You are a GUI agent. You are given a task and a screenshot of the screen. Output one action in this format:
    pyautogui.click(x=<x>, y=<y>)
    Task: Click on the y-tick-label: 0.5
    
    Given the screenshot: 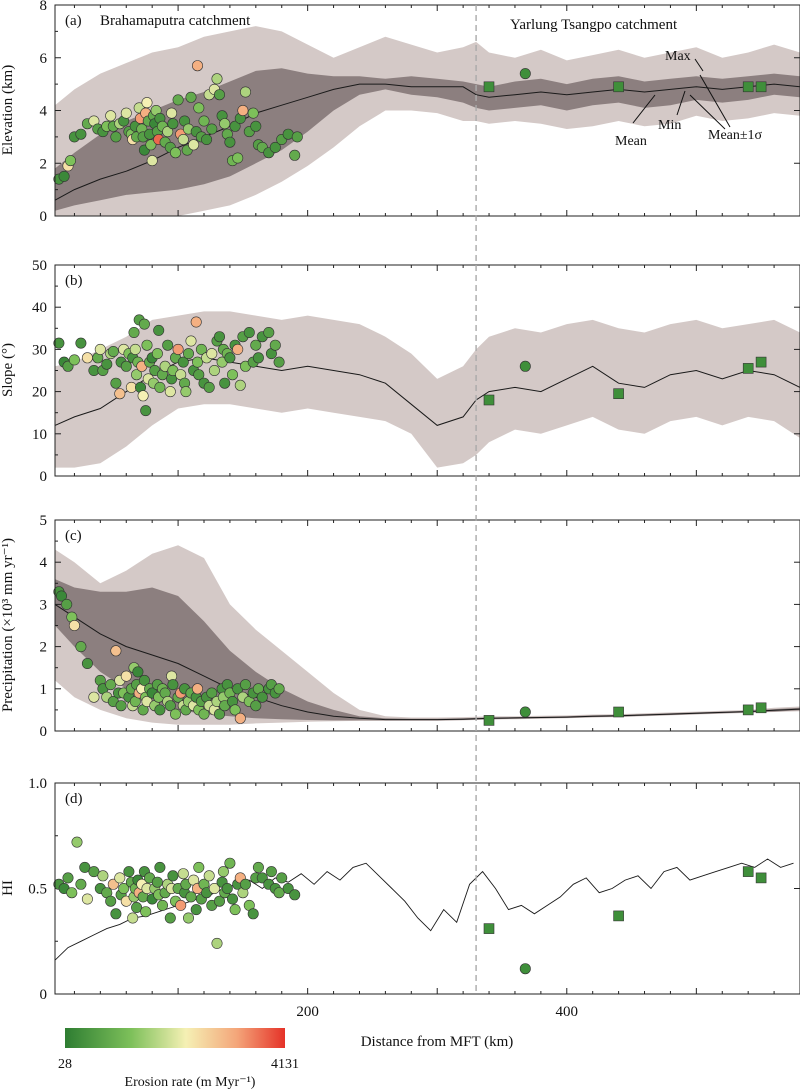 What is the action you would take?
    pyautogui.click(x=37, y=890)
    